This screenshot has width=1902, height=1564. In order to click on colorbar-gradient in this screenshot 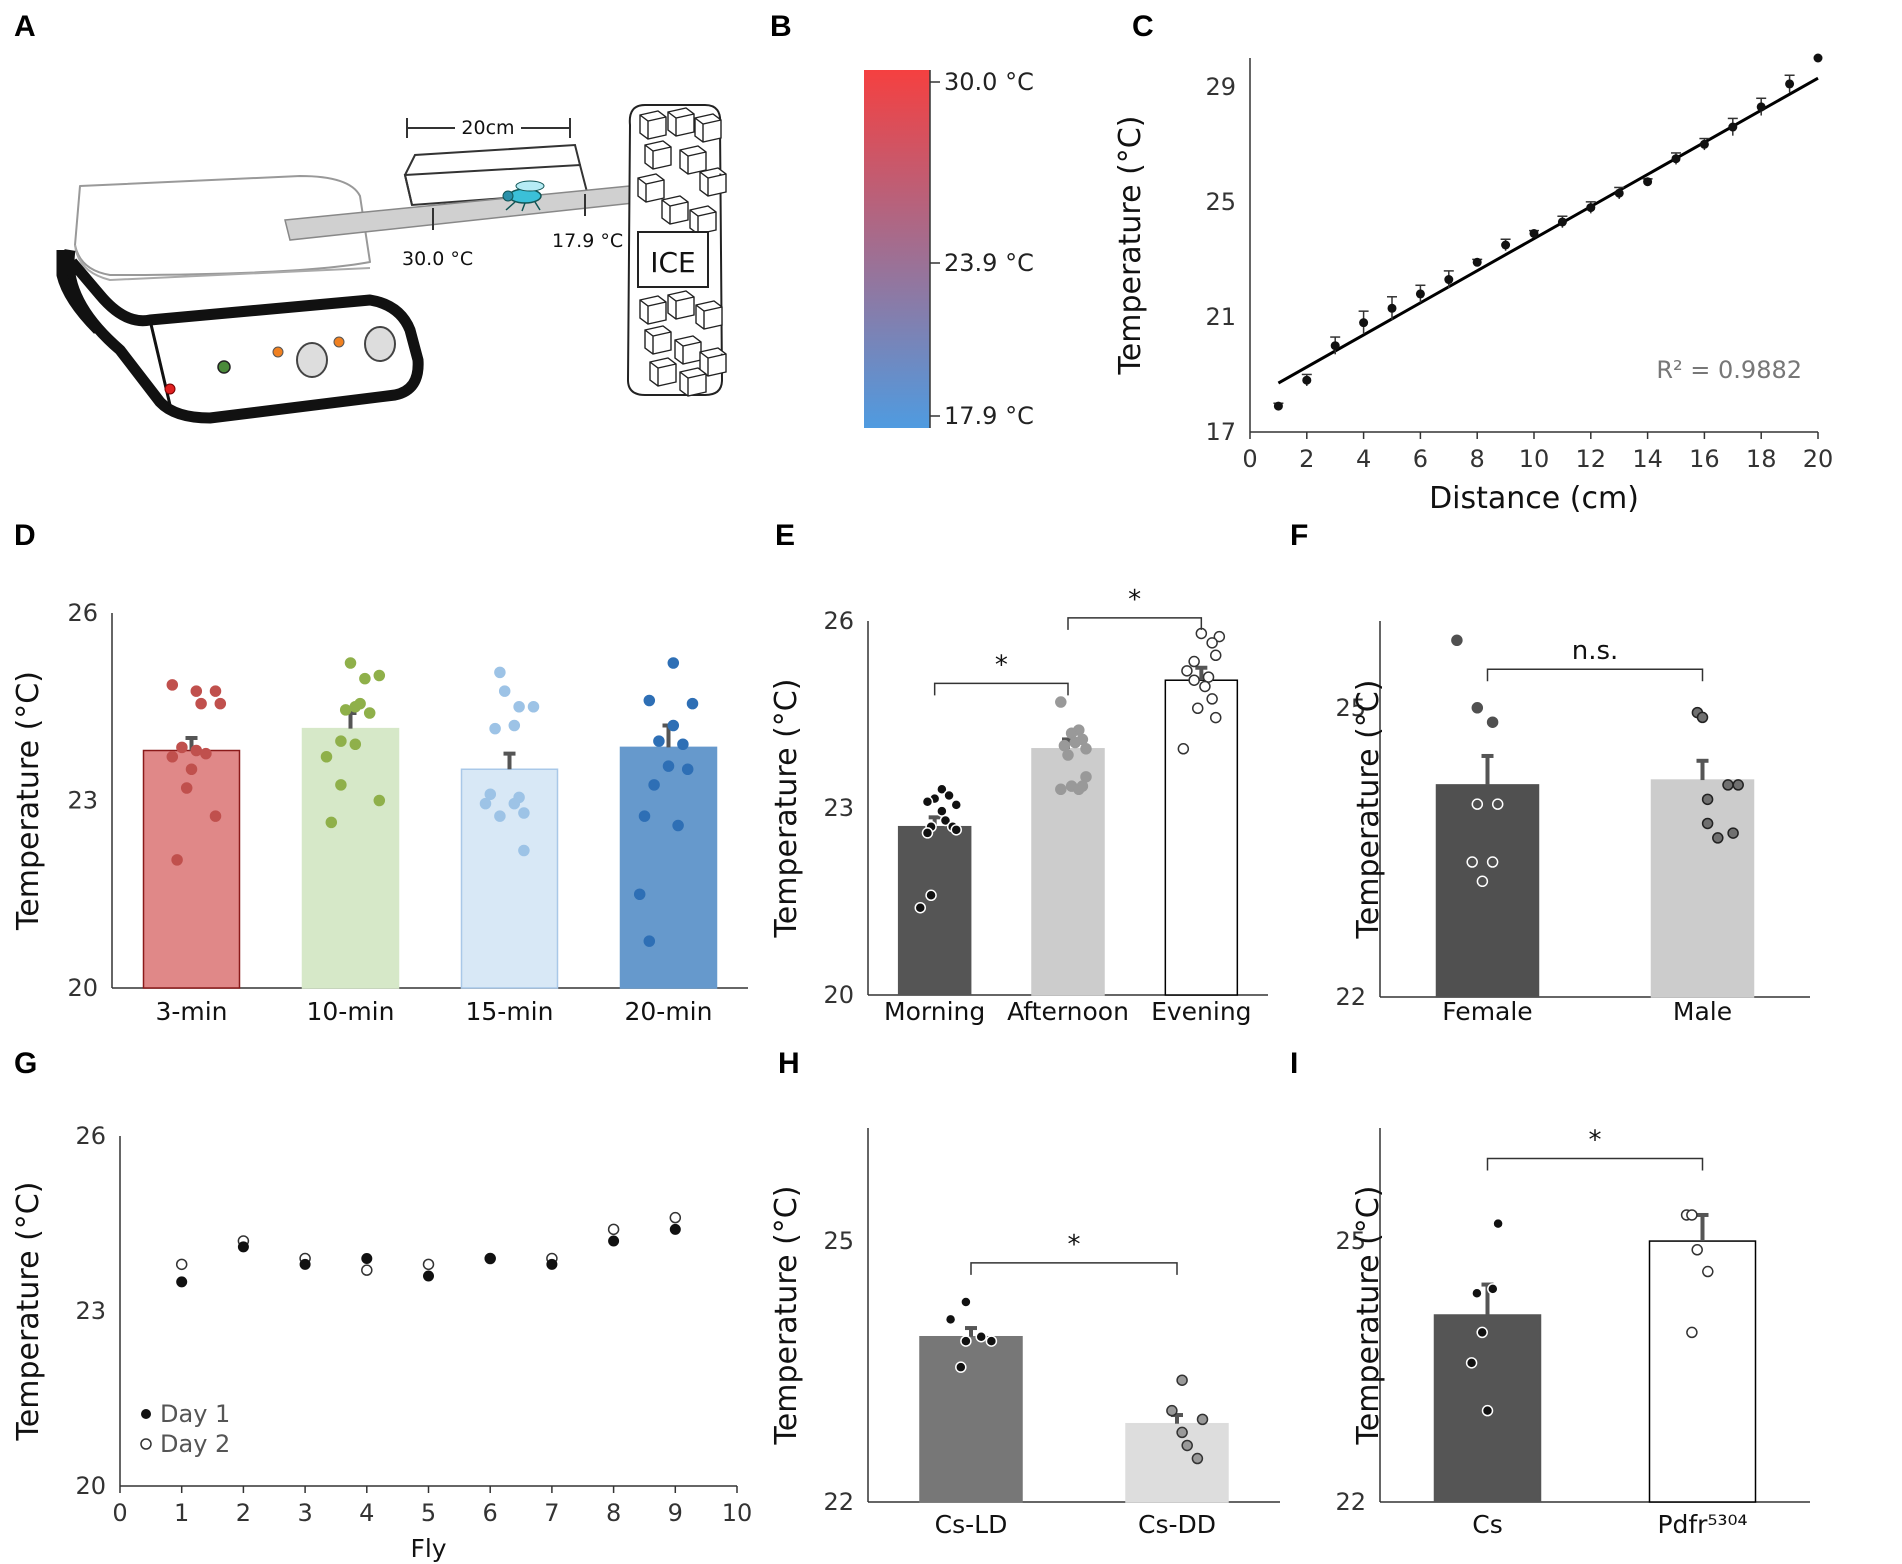, I will do `click(897, 249)`.